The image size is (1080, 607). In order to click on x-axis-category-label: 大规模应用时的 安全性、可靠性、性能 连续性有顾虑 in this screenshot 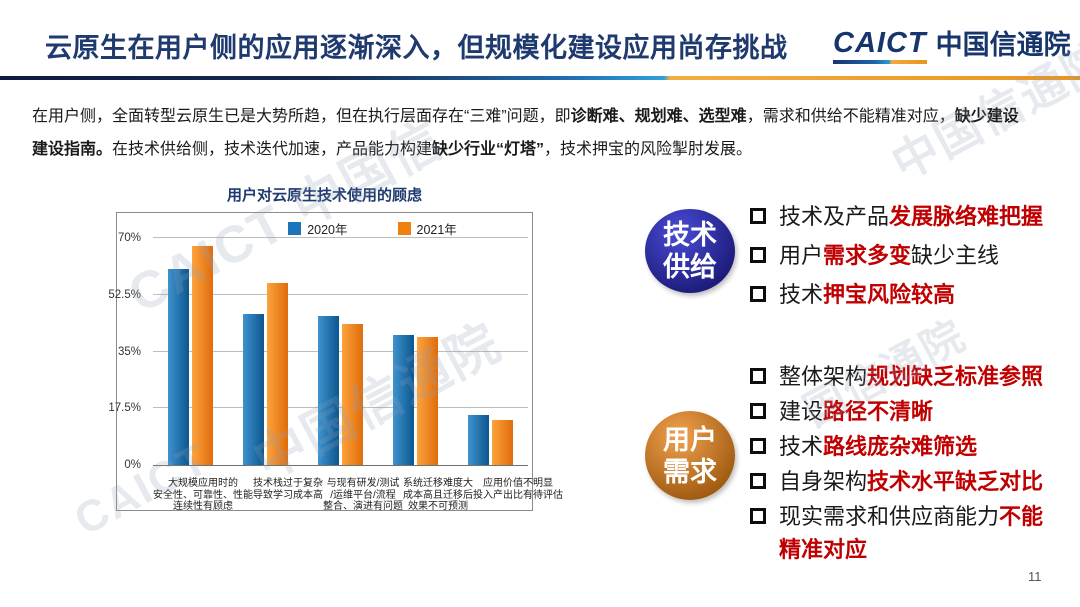, I will do `click(203, 495)`.